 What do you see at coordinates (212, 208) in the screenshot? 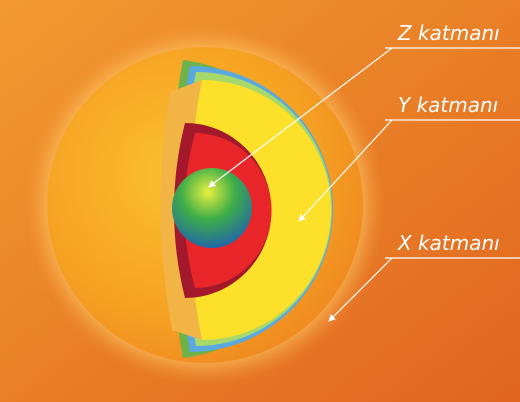
I see `z-core` at bounding box center [212, 208].